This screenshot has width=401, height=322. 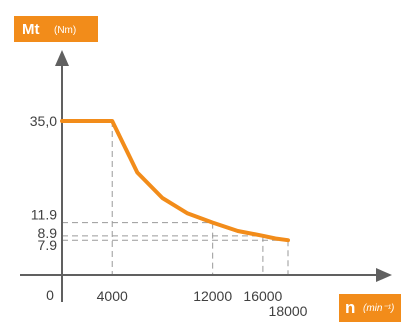 I want to click on x-tick-label-1: 4000, so click(x=112, y=296).